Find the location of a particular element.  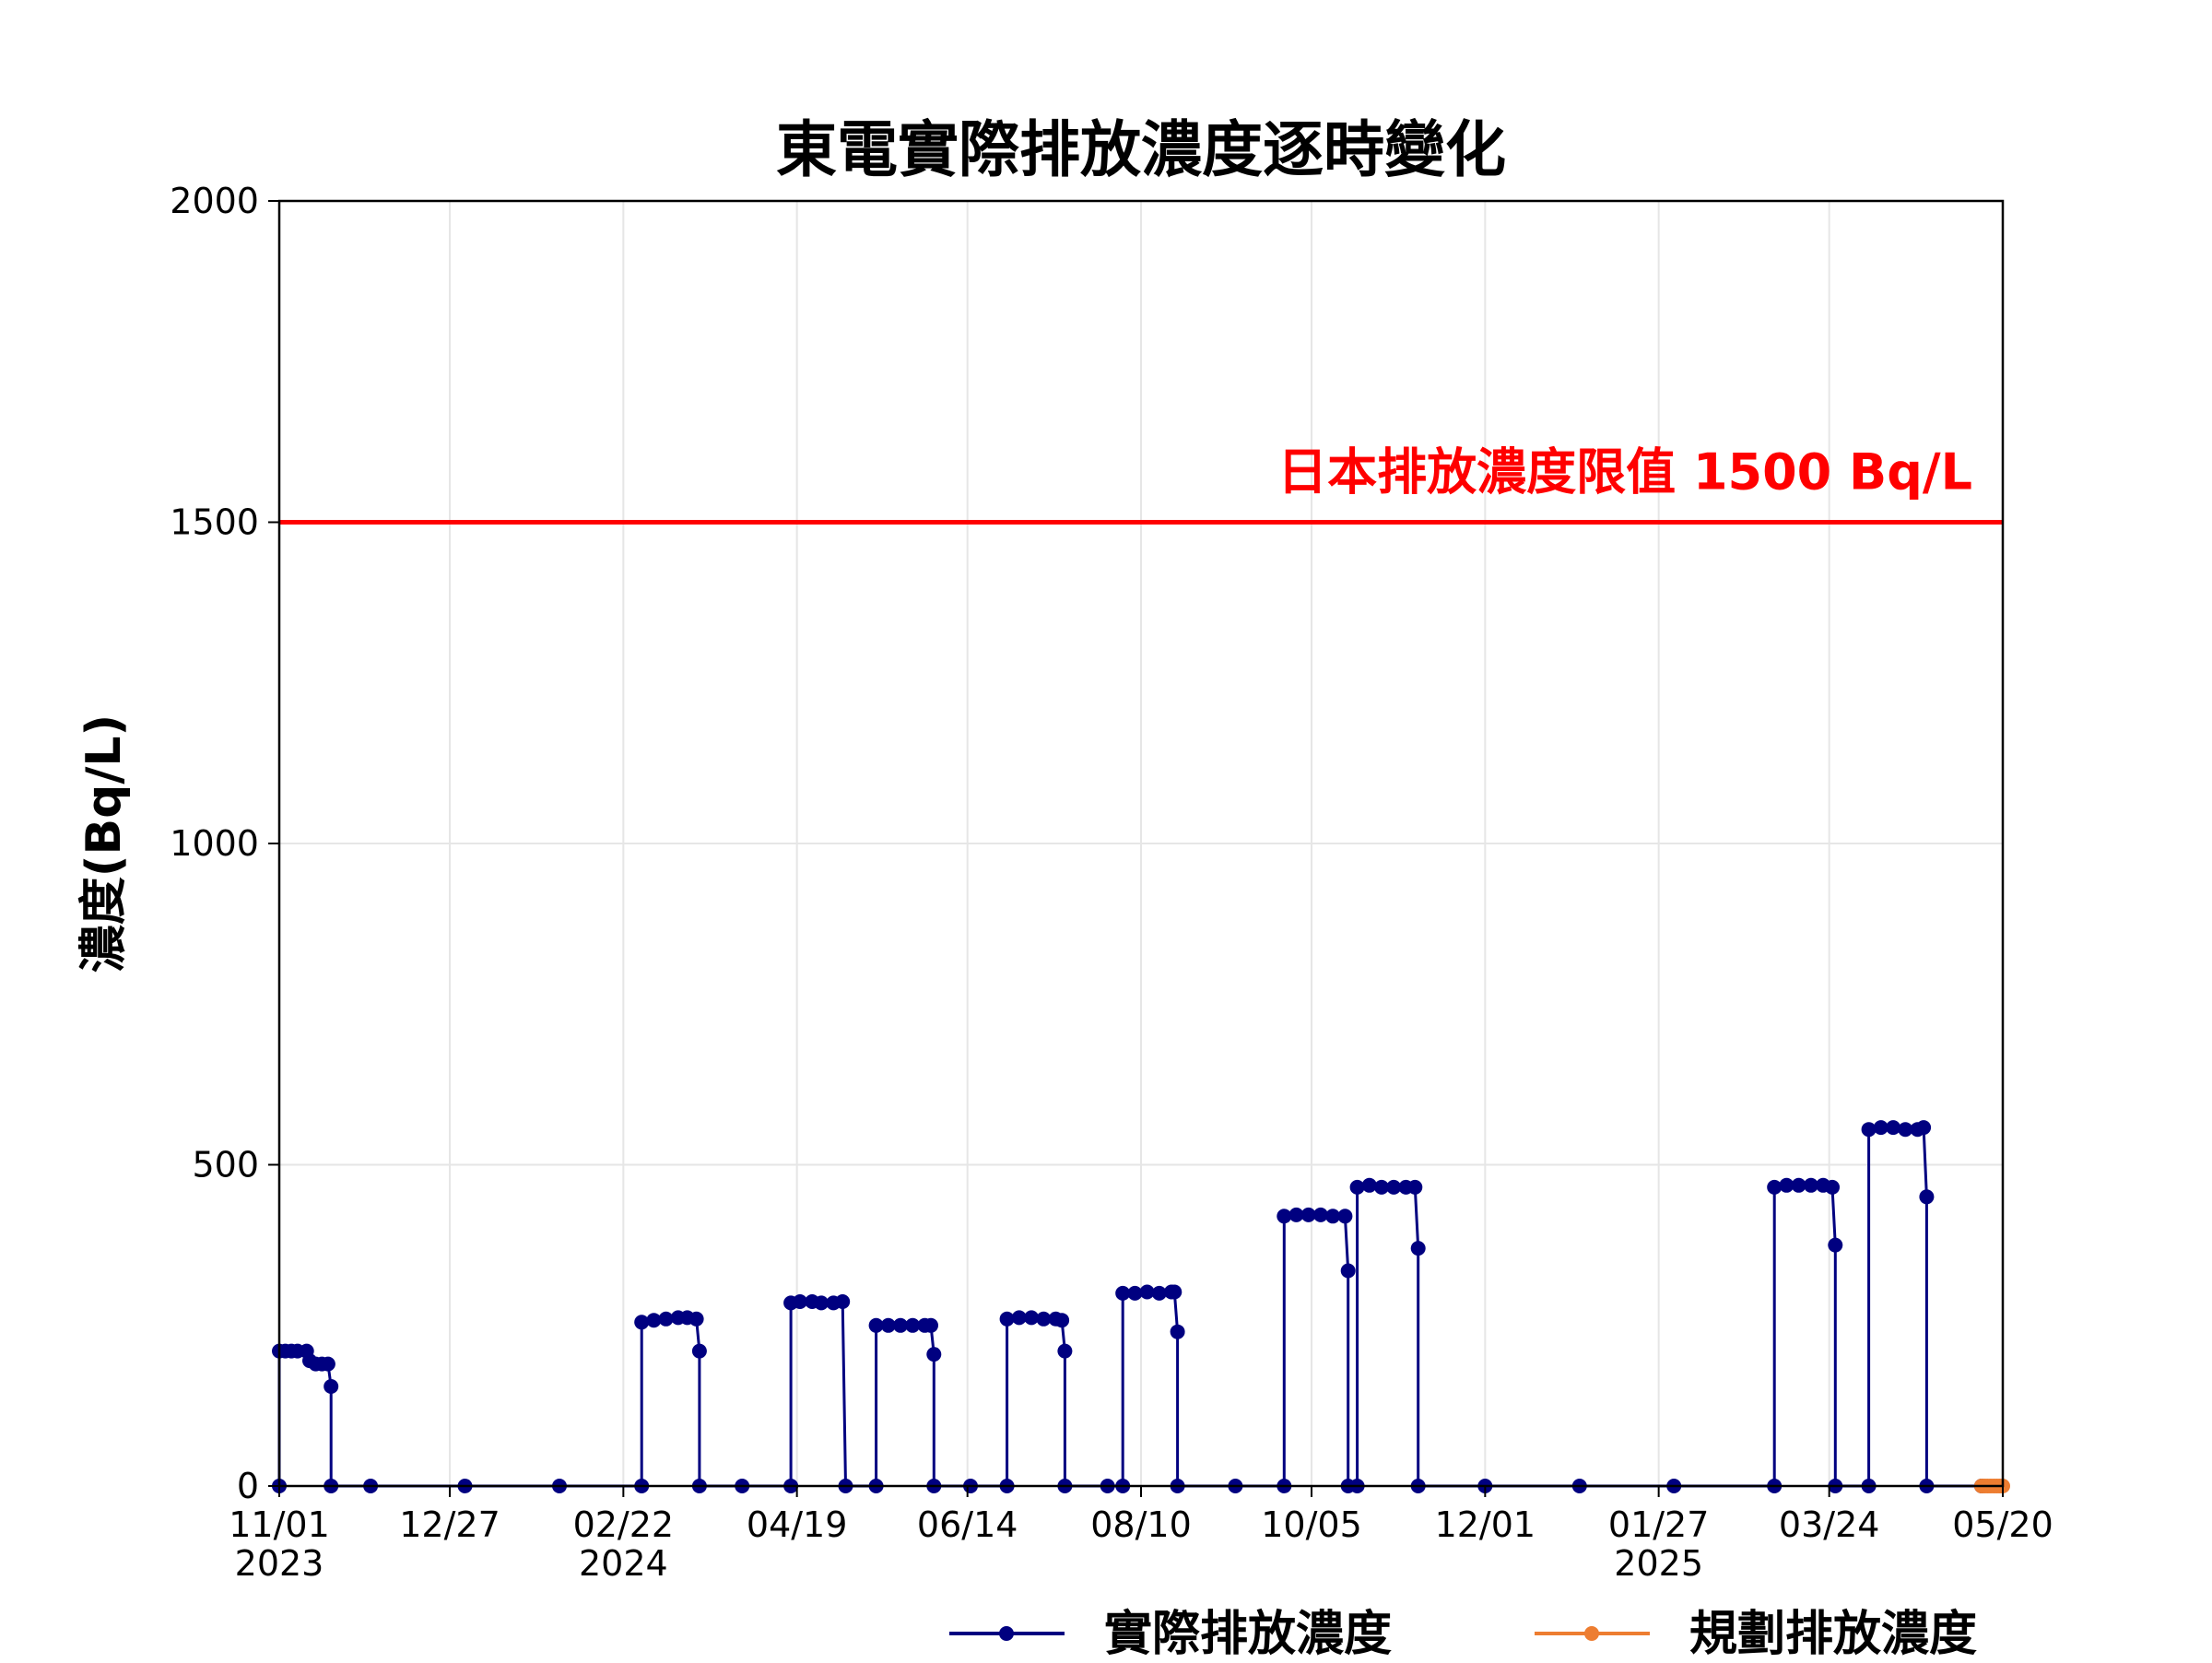

x-tick-label: 04/19 is located at coordinates (797, 1524).